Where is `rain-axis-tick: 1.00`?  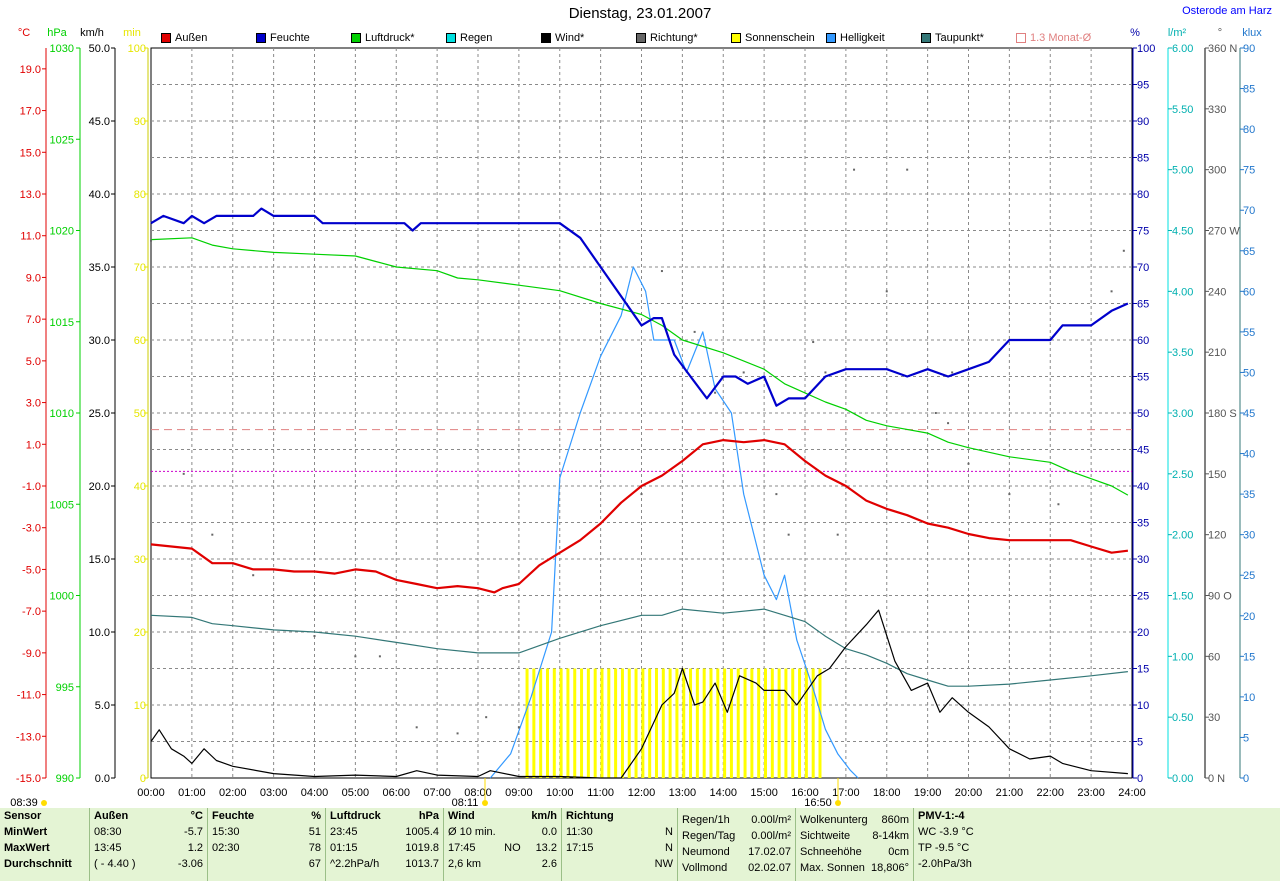
rain-axis-tick: 1.00 is located at coordinates (1182, 657).